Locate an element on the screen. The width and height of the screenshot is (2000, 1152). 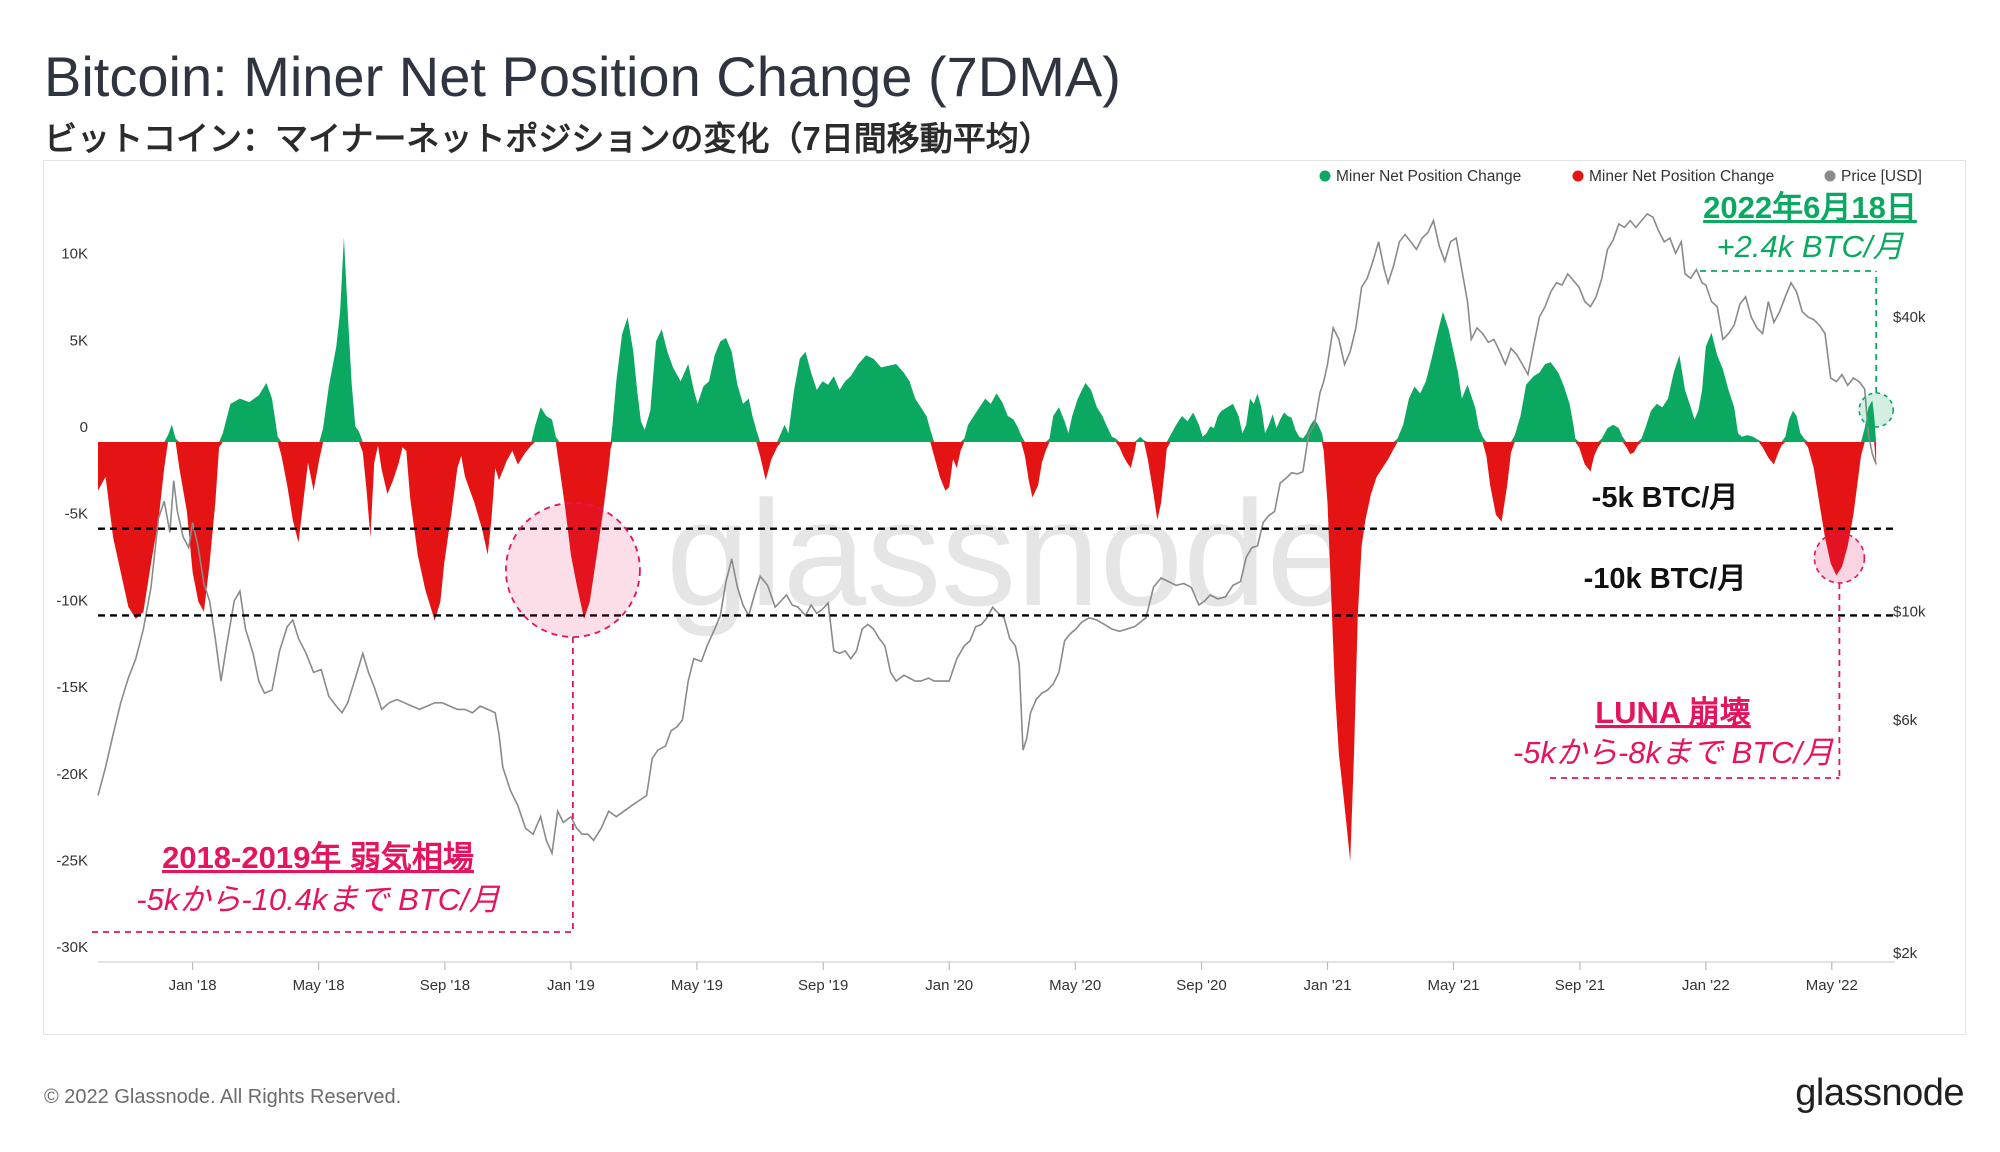
x-tick-label: Sep '19 is located at coordinates (823, 985).